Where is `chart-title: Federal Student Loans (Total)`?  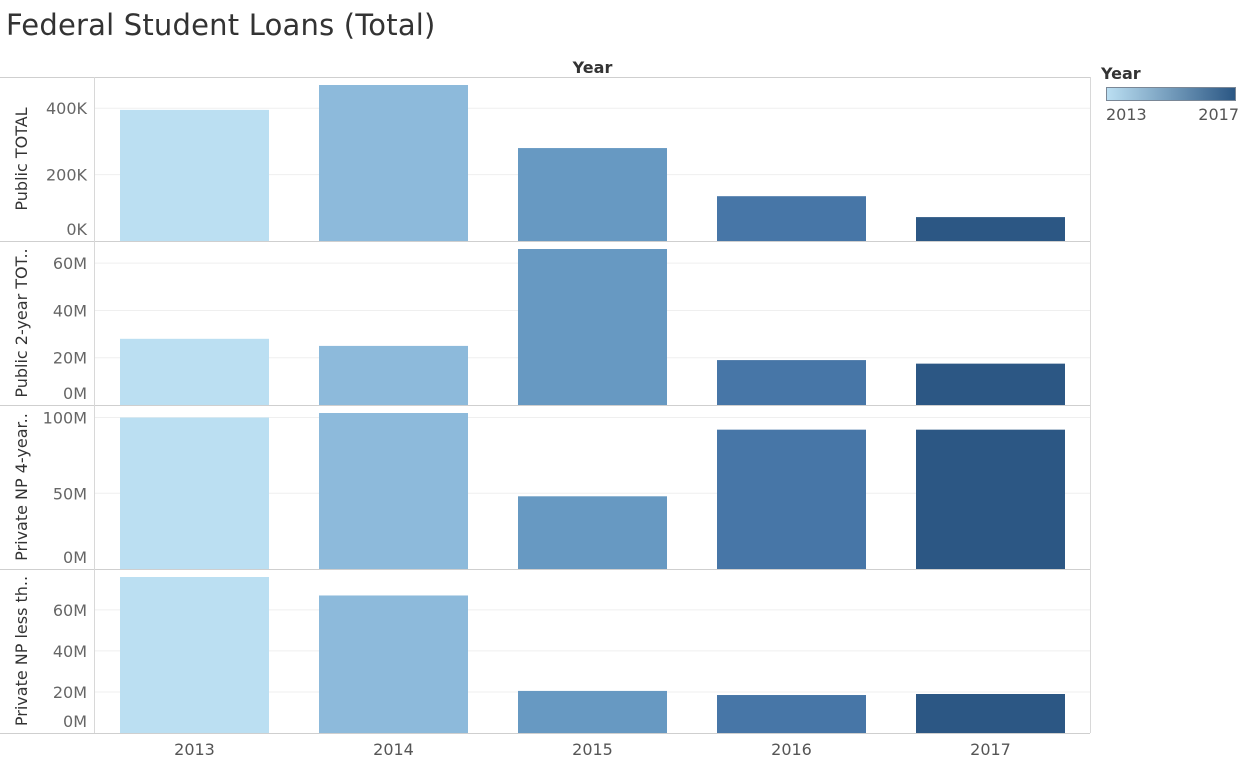 chart-title: Federal Student Loans (Total) is located at coordinates (221, 25).